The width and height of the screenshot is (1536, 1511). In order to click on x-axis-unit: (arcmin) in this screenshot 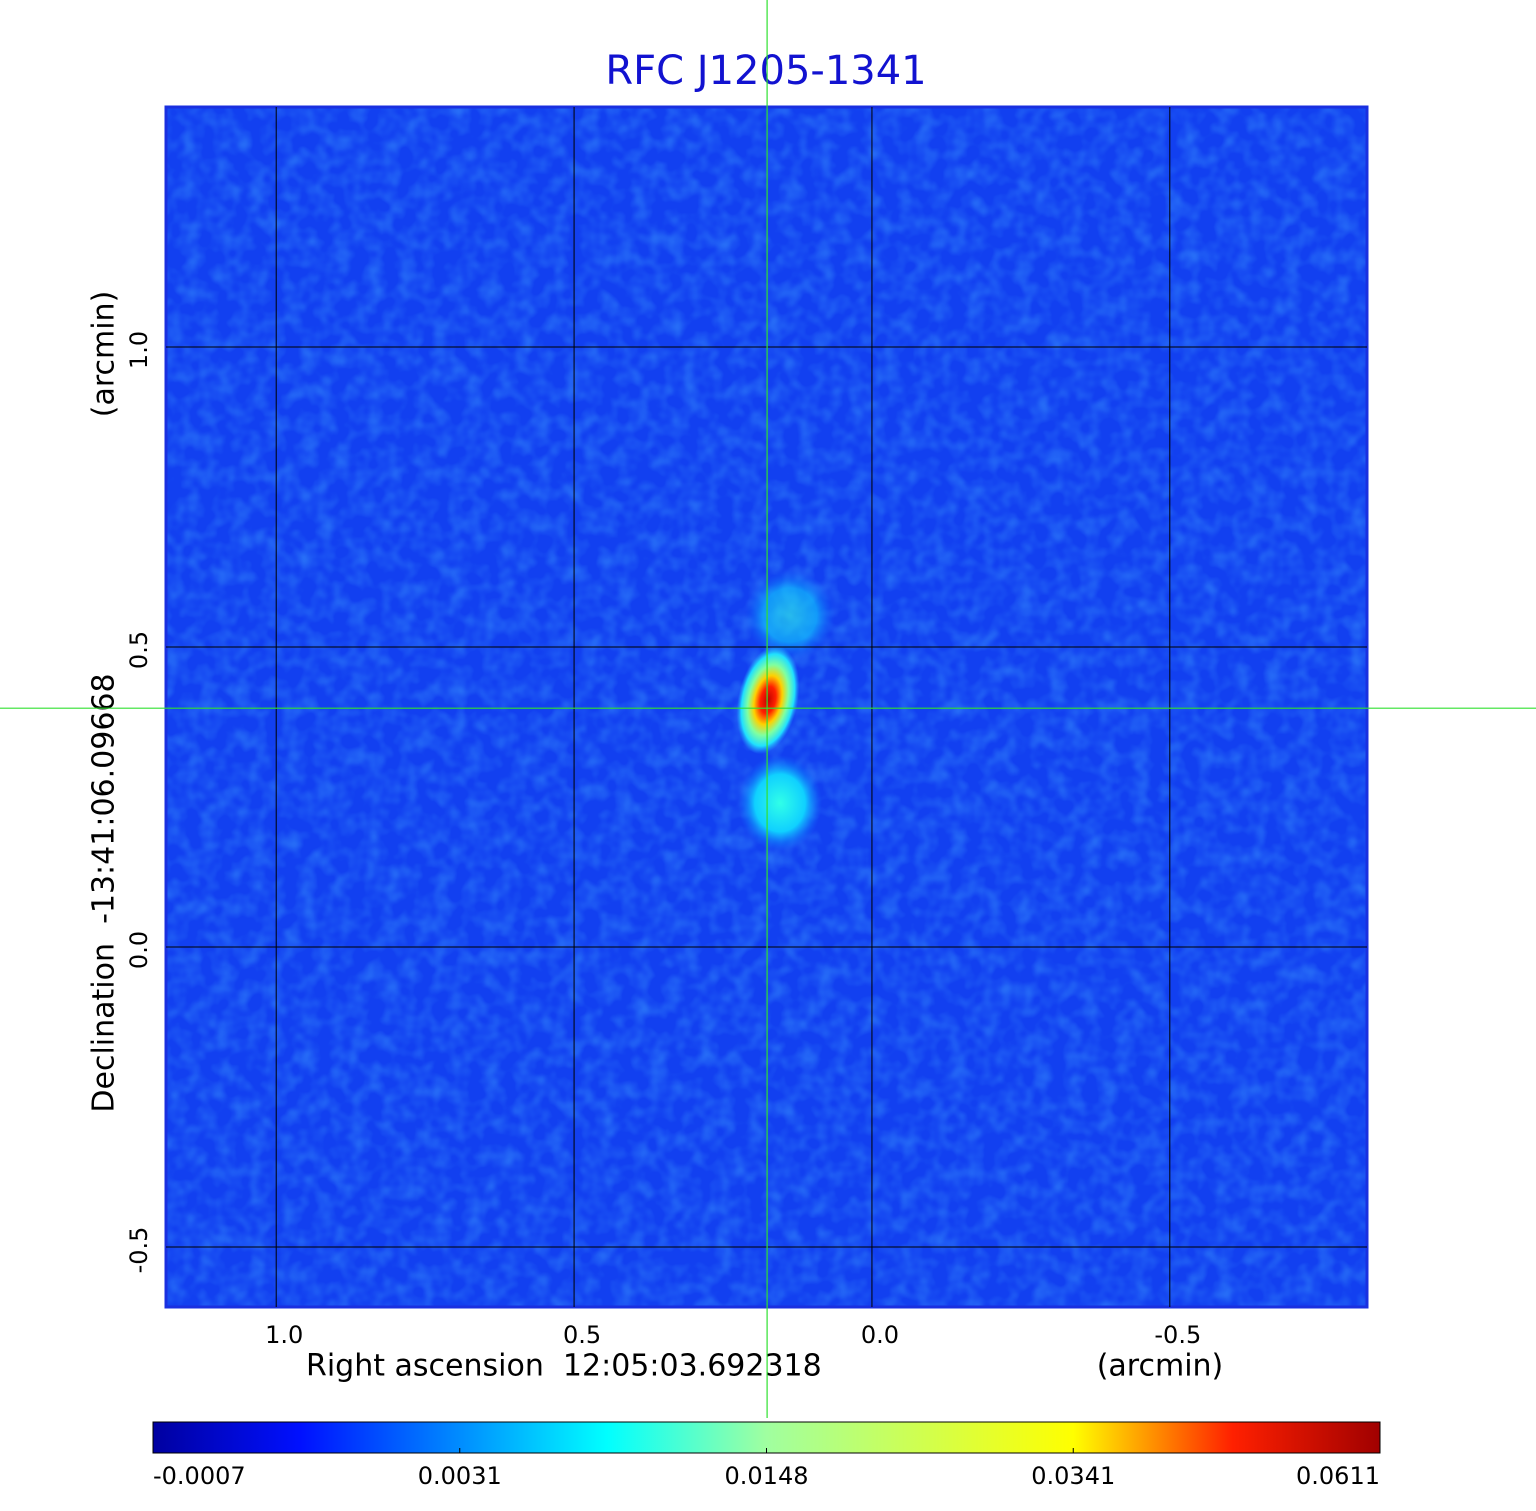, I will do `click(1160, 1366)`.